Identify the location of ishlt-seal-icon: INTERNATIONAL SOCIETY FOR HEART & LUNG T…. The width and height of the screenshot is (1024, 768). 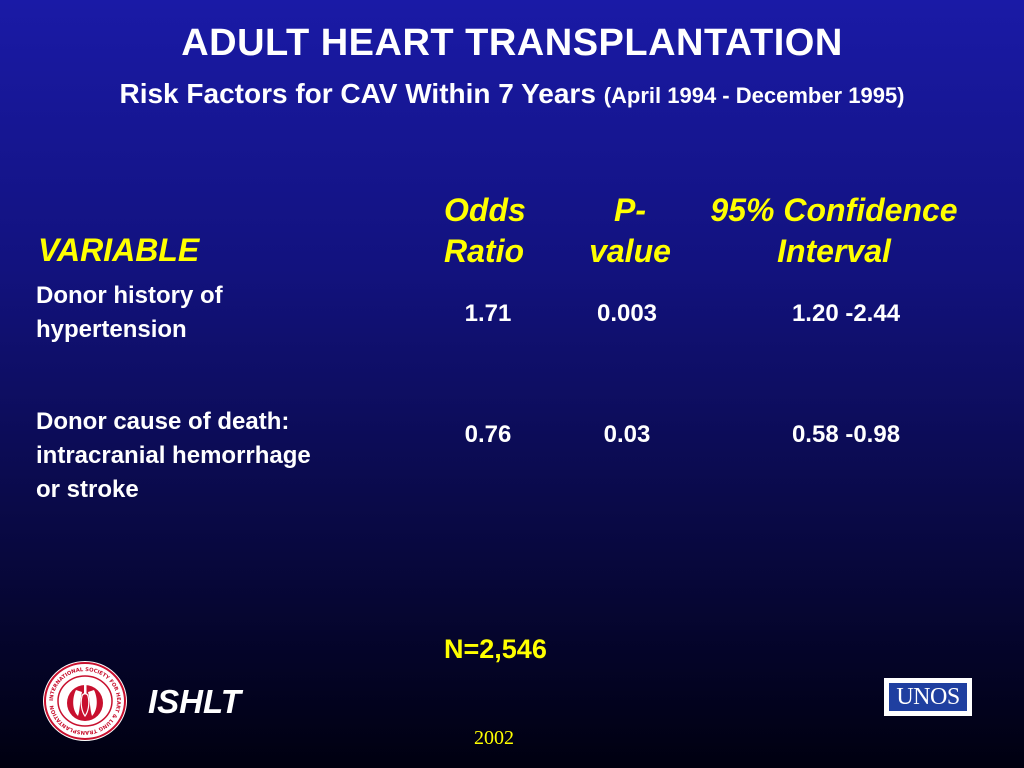
(85, 701).